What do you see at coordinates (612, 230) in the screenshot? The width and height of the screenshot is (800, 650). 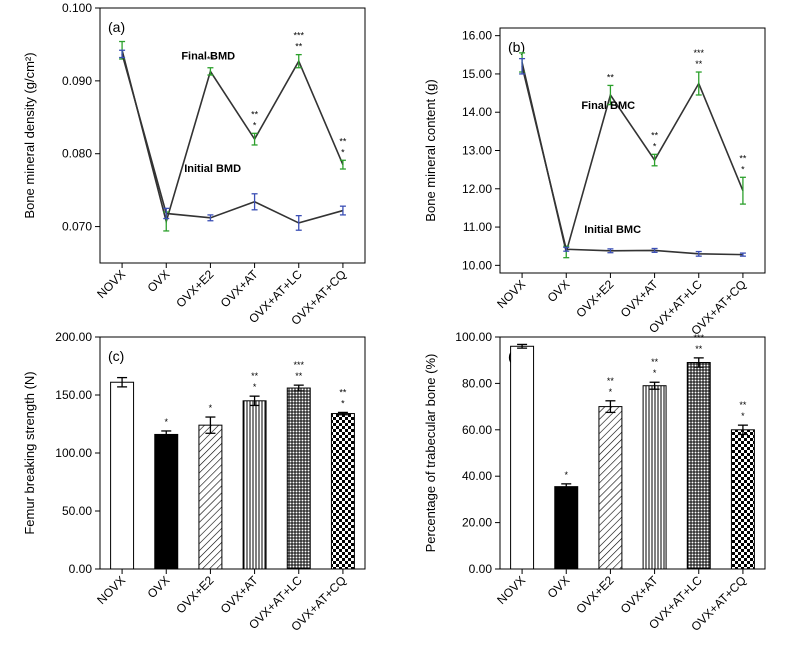 I see `series-label: Initial BMC` at bounding box center [612, 230].